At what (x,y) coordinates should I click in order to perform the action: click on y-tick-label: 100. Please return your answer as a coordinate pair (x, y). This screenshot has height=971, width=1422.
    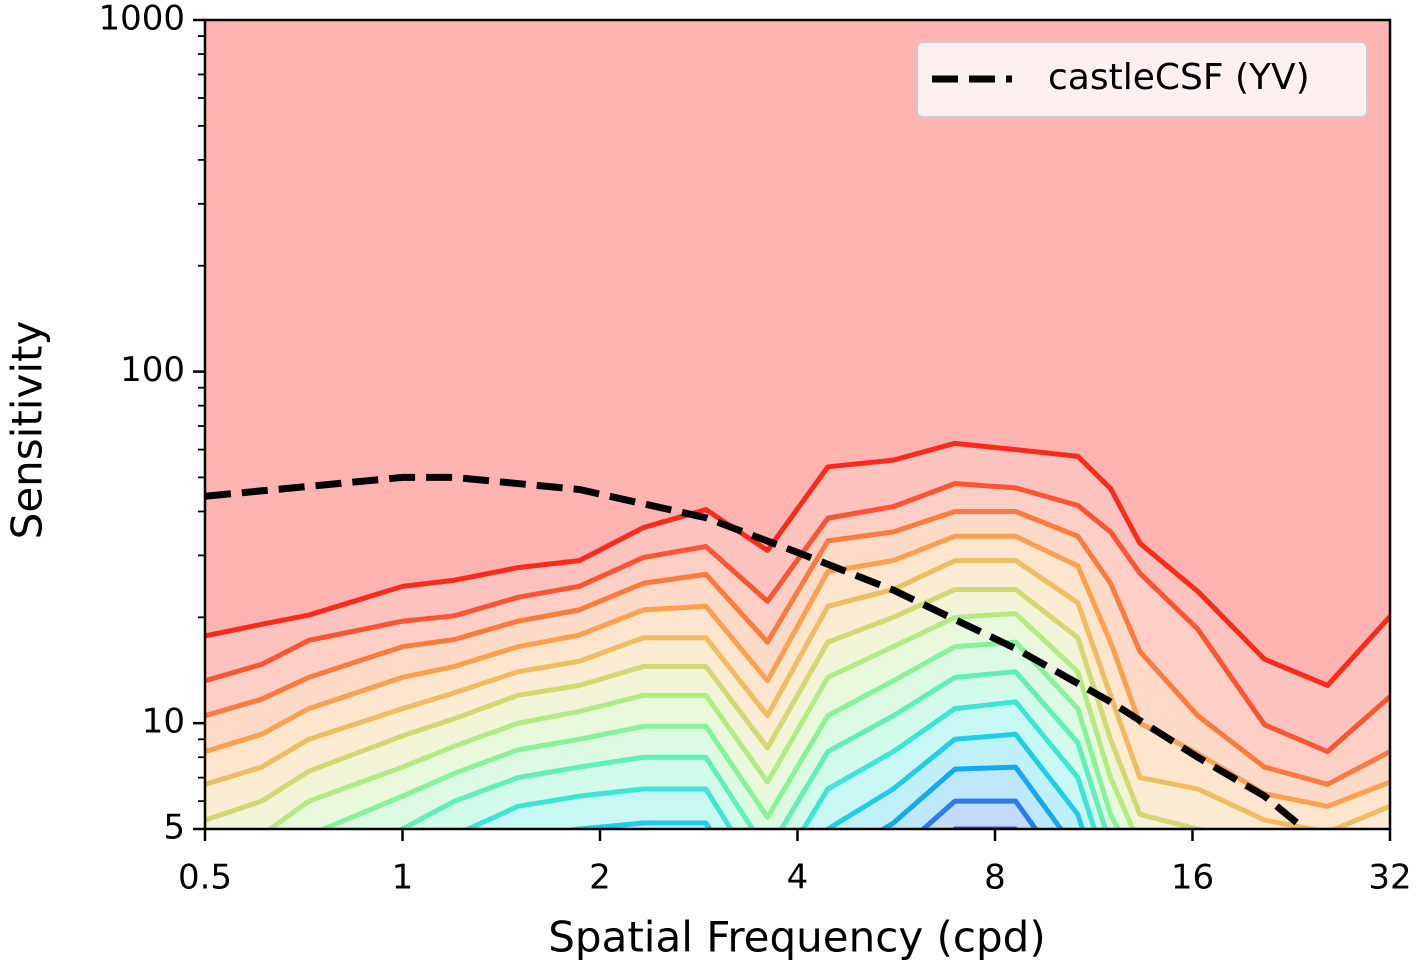
    Looking at the image, I should click on (152, 370).